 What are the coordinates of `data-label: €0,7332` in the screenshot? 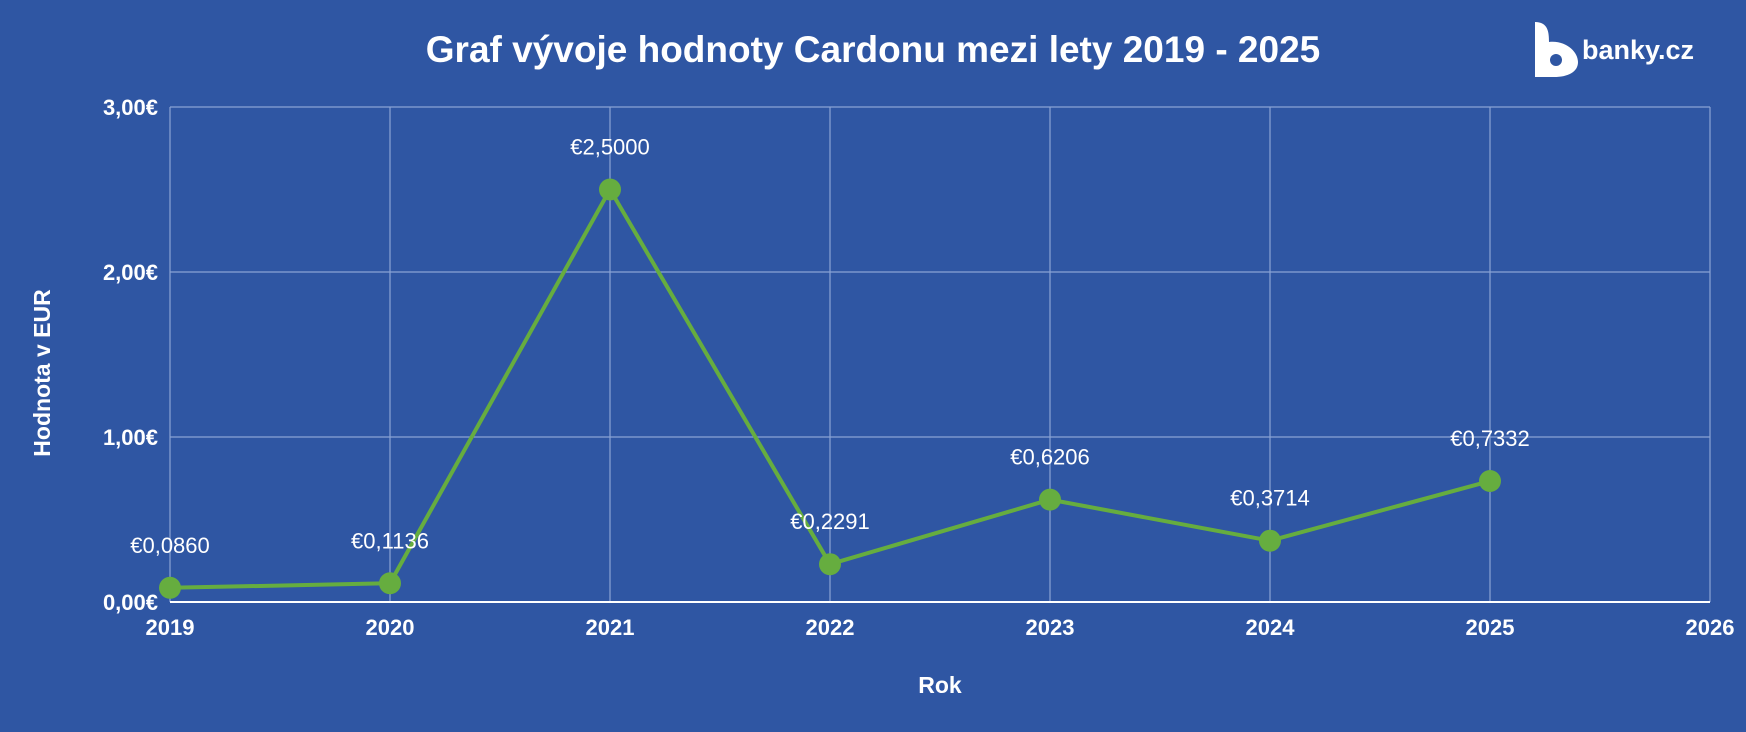 It's located at (1490, 438).